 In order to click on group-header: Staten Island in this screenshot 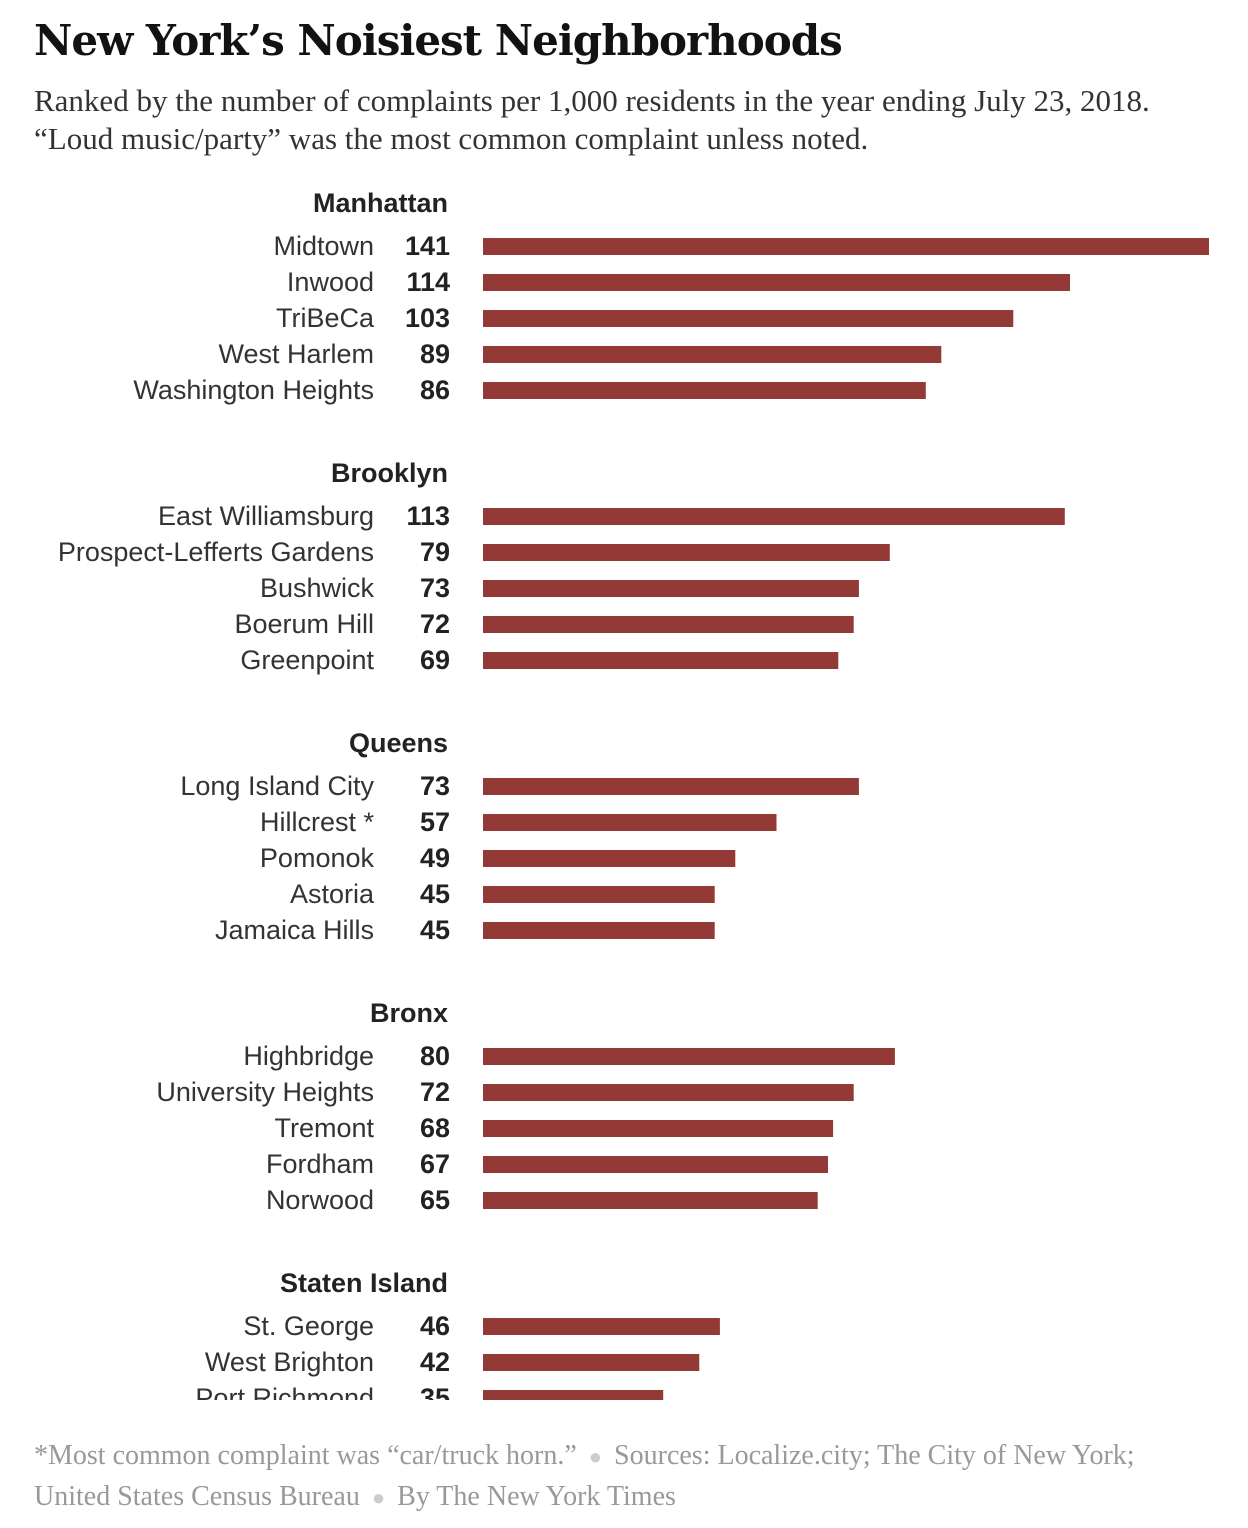, I will do `click(364, 1283)`.